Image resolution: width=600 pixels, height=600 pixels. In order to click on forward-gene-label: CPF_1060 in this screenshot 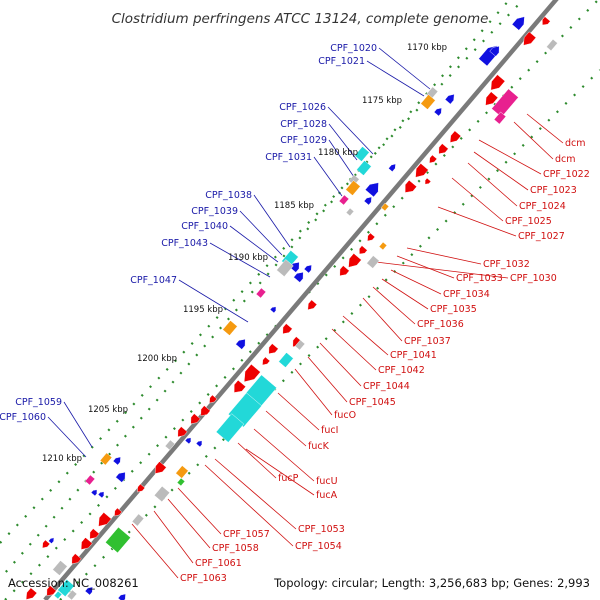, I will do `click(23, 417)`.